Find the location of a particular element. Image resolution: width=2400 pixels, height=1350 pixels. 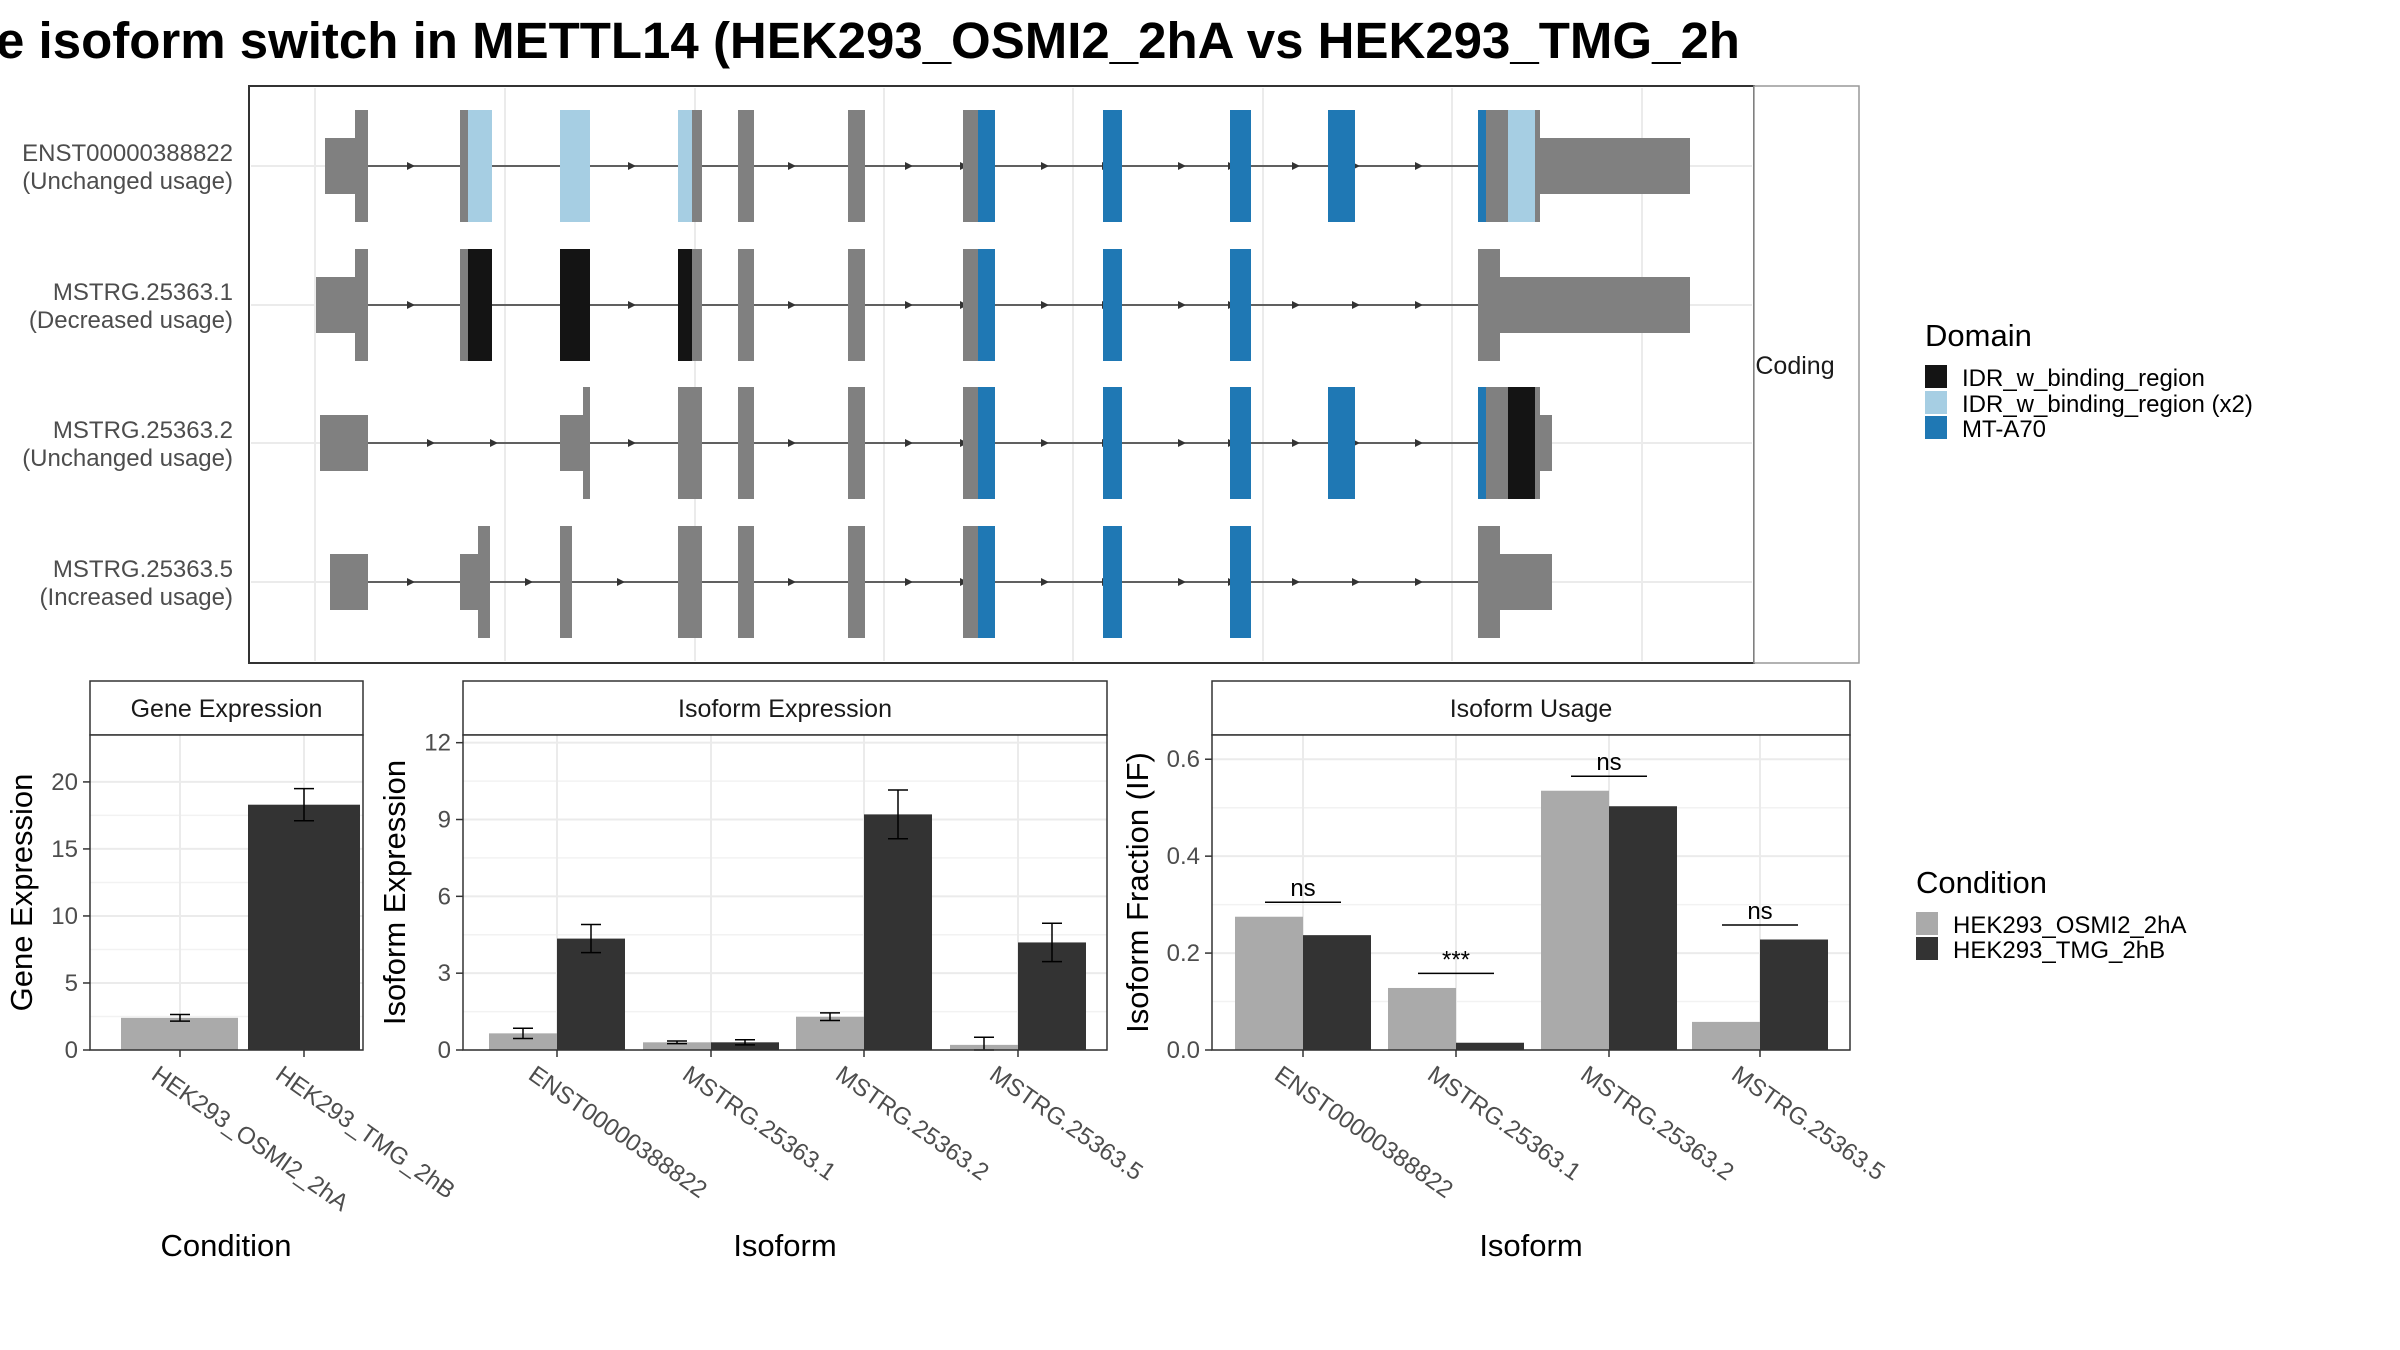

significance-label: *** is located at coordinates (1456, 959).